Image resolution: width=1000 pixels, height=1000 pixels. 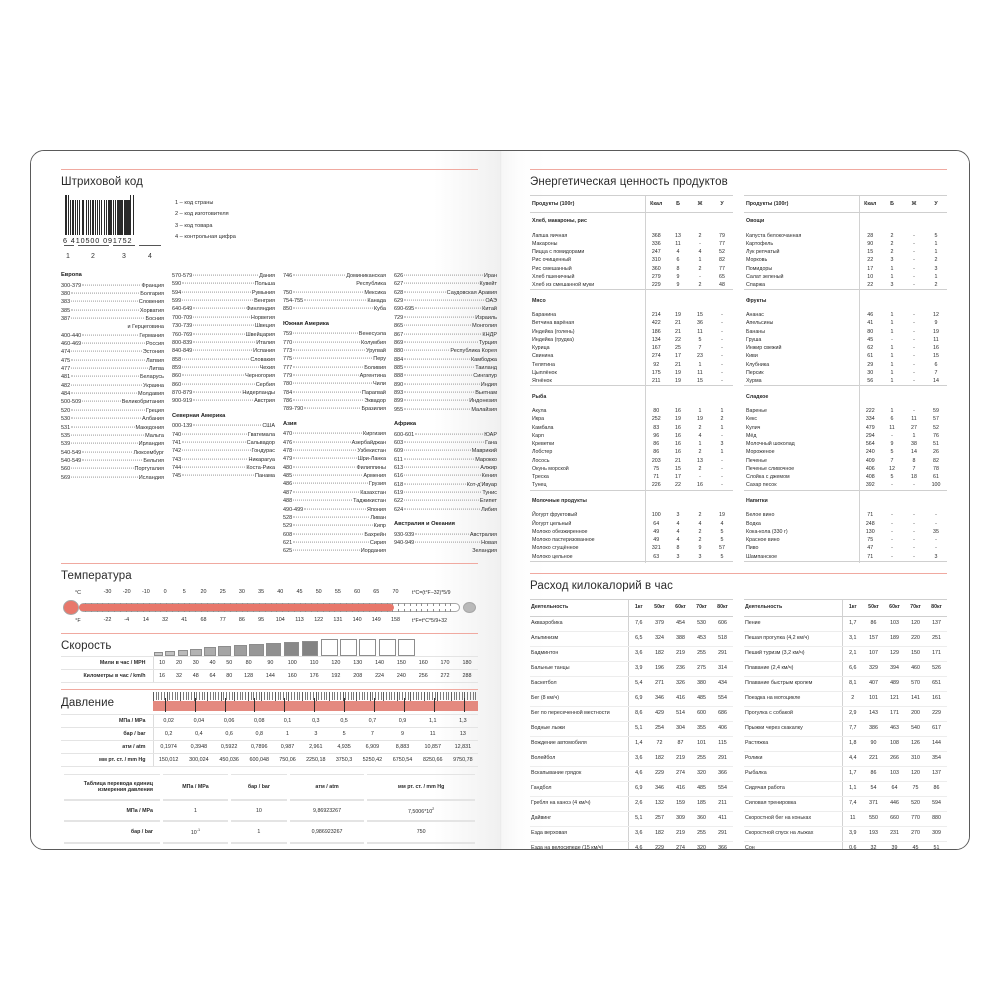 What do you see at coordinates (638, 654) in the screenshot?
I see `kcal-value: 3,6` at bounding box center [638, 654].